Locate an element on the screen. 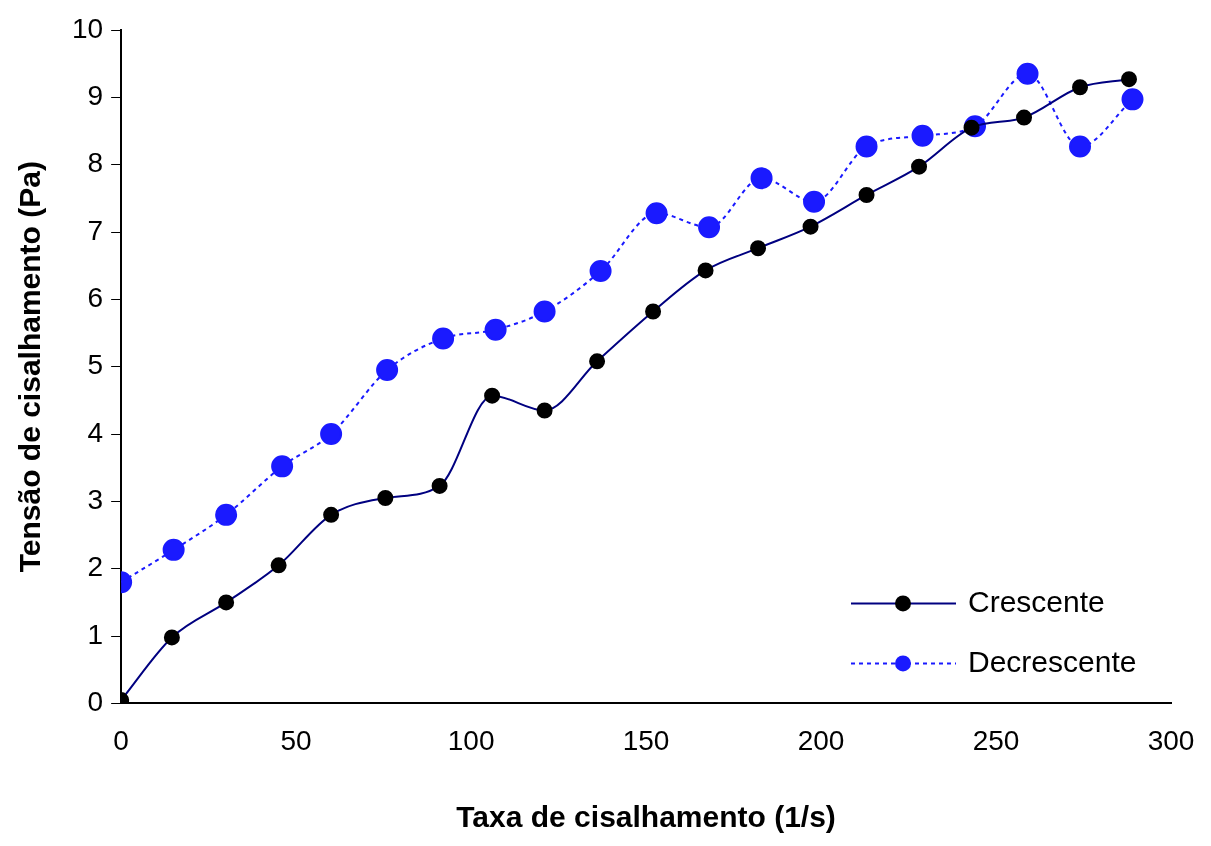 The width and height of the screenshot is (1211, 846). legend-label: Decrescente is located at coordinates (1052, 661).